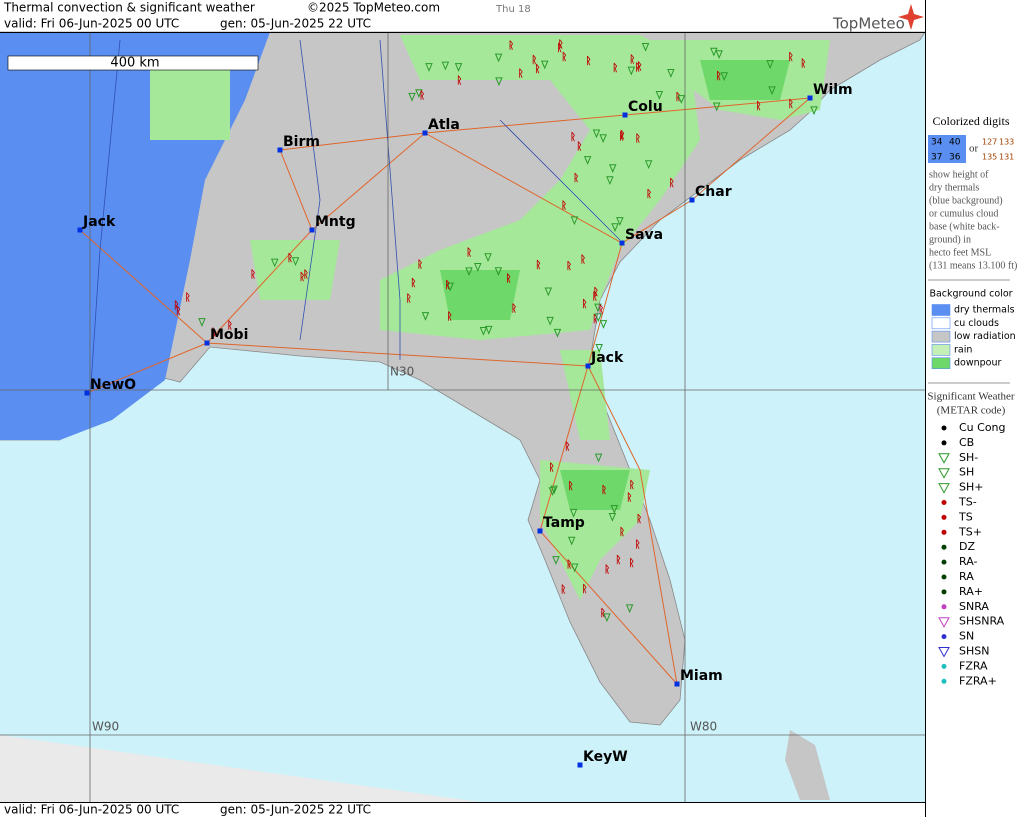  Describe the element at coordinates (968, 457) in the screenshot. I see `weather-item: SH-` at that location.